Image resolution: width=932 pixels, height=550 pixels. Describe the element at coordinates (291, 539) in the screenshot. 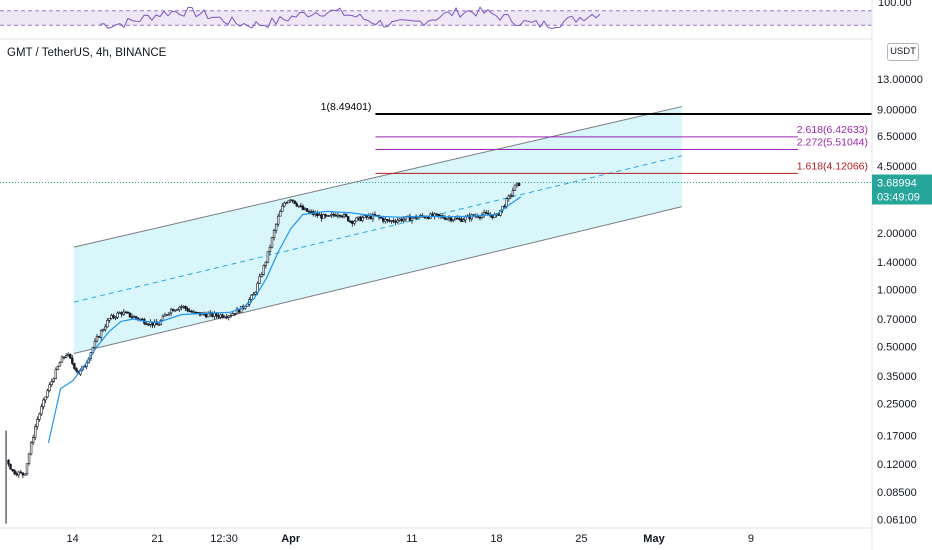

I see `x-tick-label: Apr` at that location.